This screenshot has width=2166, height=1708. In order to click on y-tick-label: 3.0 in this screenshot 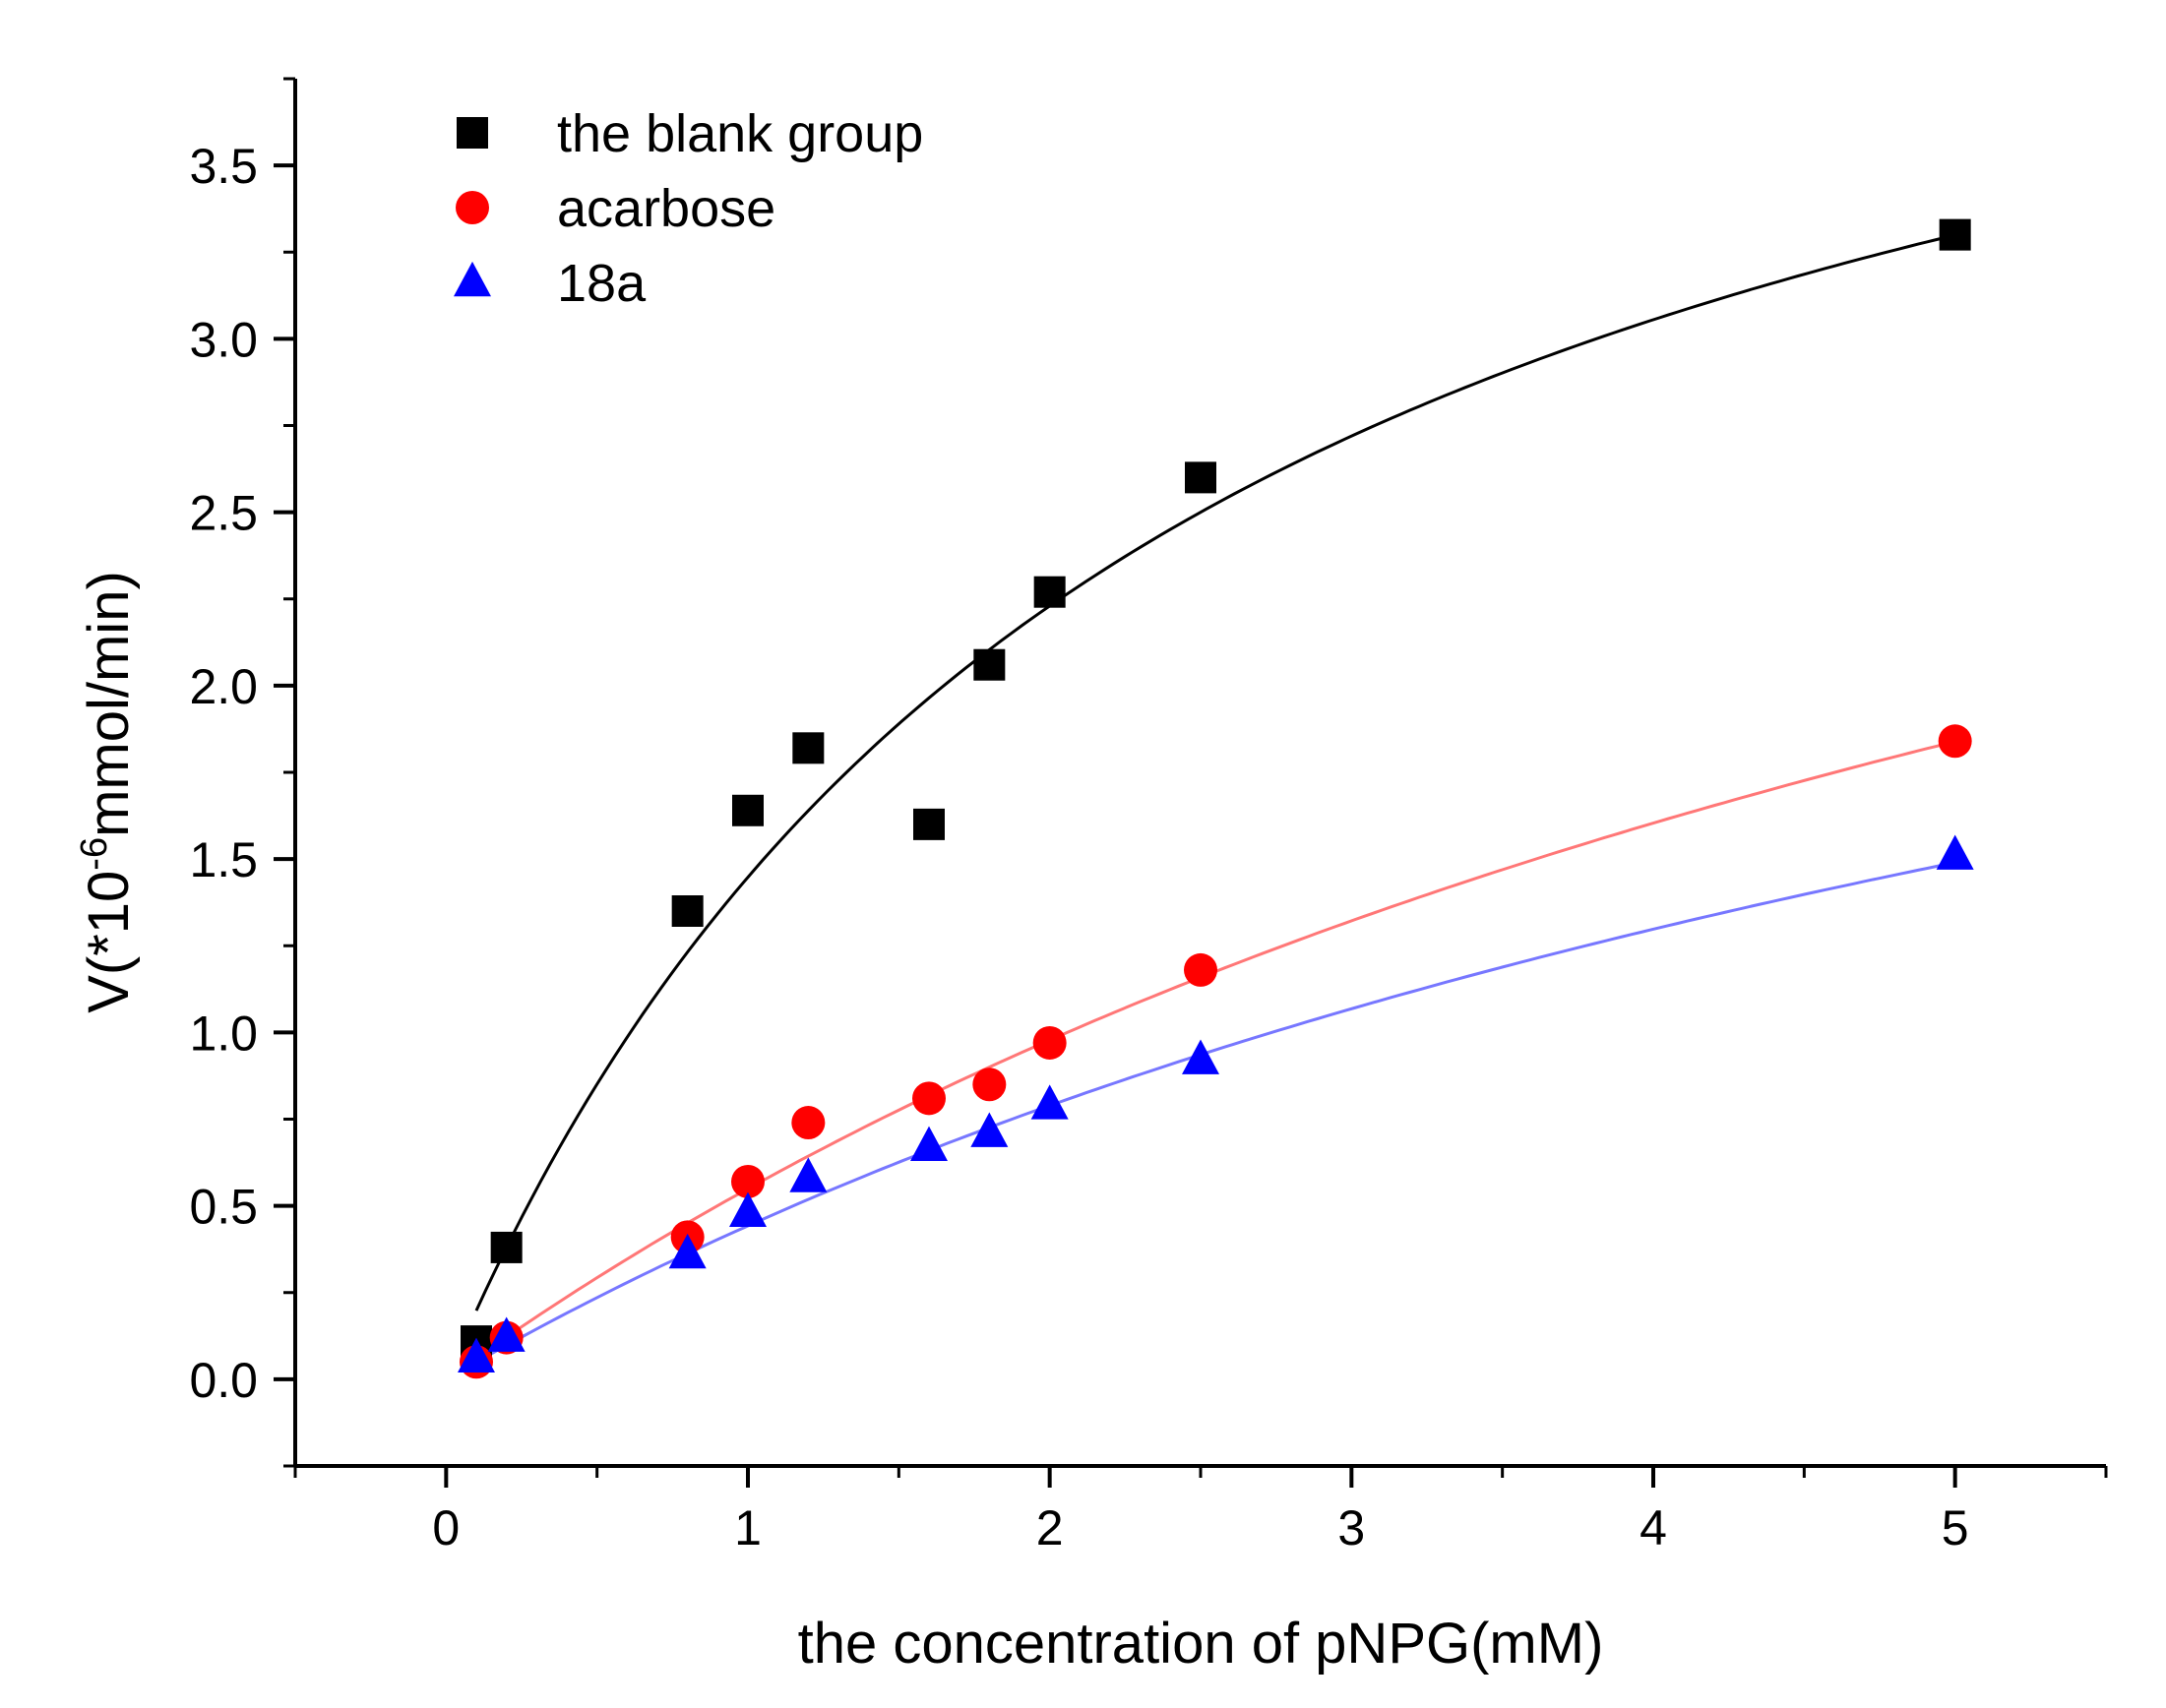, I will do `click(223, 339)`.